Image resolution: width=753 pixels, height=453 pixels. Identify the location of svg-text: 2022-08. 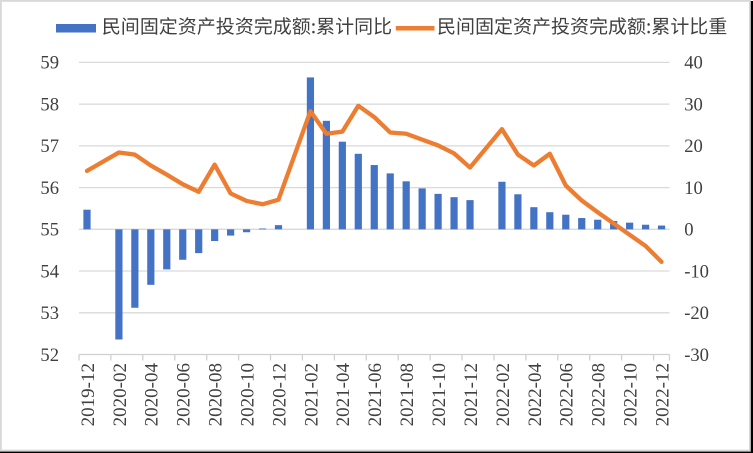
(599, 394).